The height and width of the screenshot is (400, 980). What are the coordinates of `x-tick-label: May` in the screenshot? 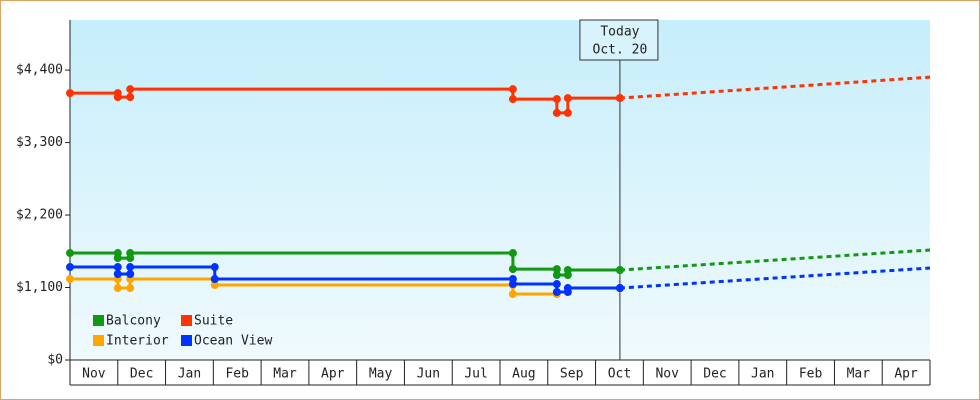 It's located at (381, 374).